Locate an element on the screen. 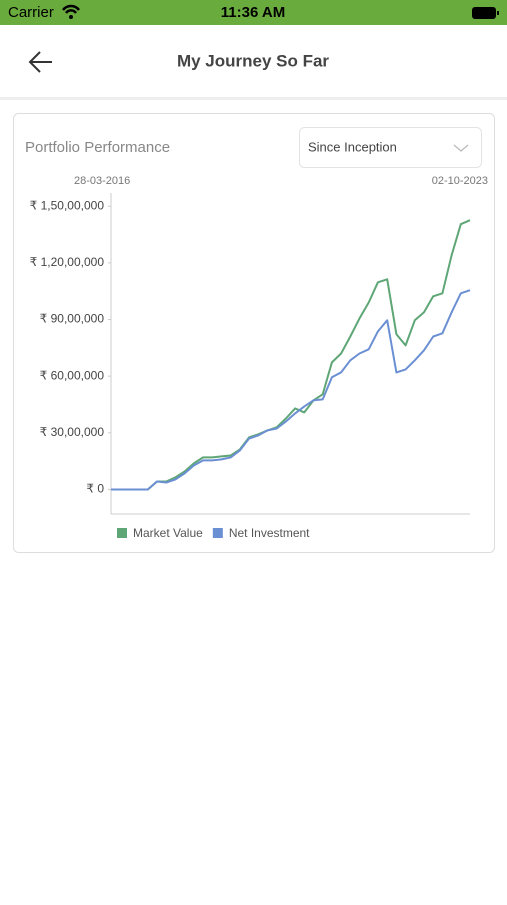 The height and width of the screenshot is (905, 507). battery-tip is located at coordinates (498, 13).